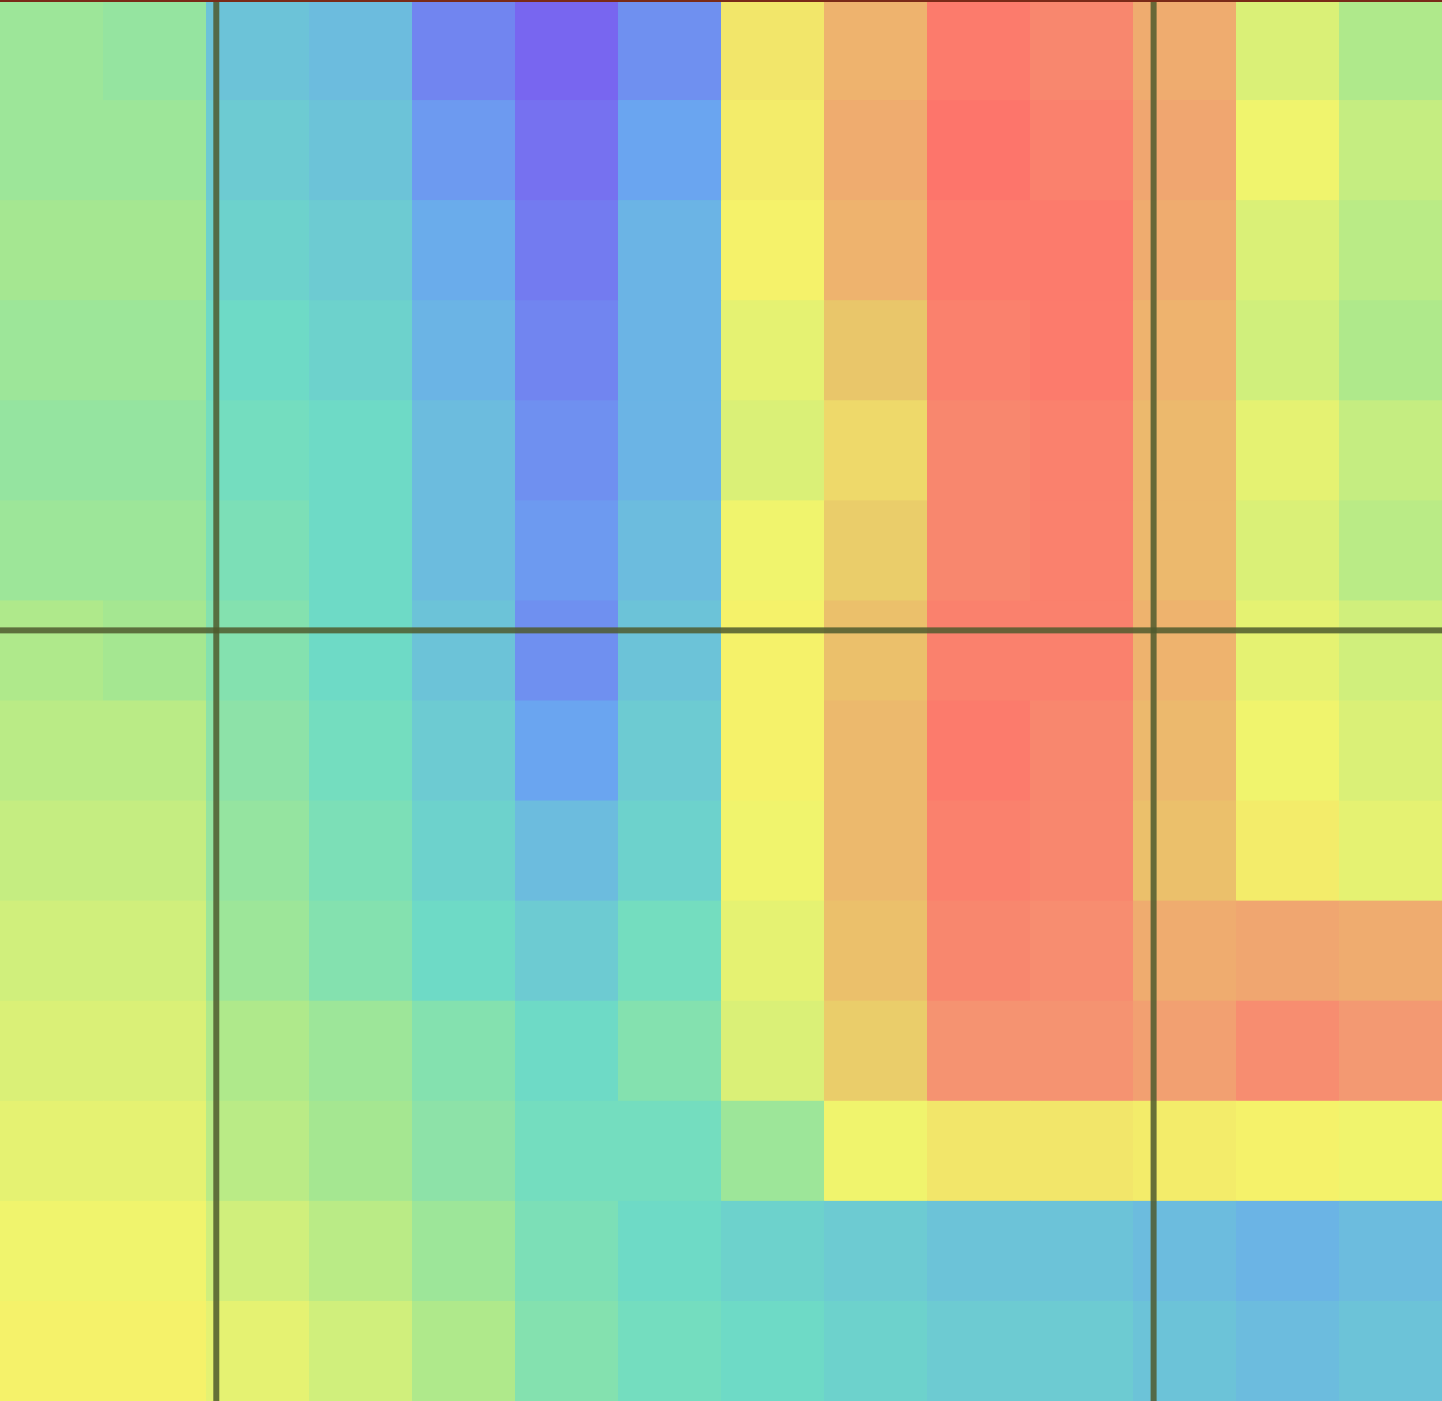  What do you see at coordinates (1390, 450) in the screenshot?
I see `heatmap-cell-r4-c13` at bounding box center [1390, 450].